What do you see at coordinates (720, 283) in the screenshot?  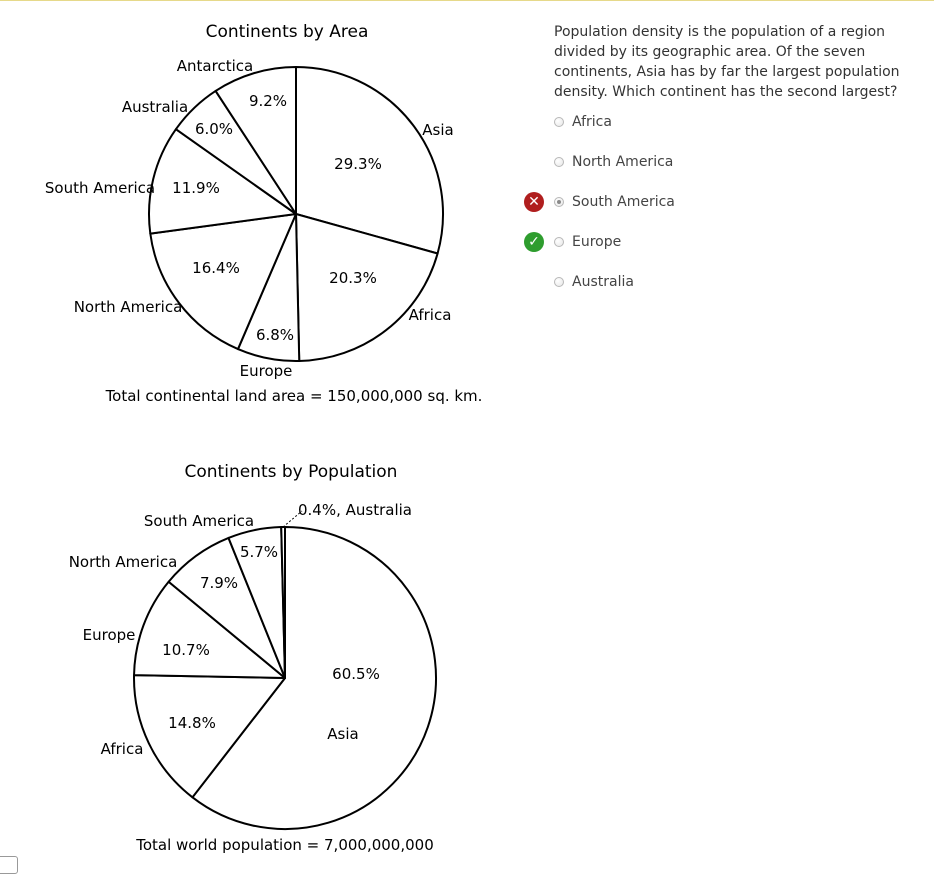 I see `choice-australia: Australia` at bounding box center [720, 283].